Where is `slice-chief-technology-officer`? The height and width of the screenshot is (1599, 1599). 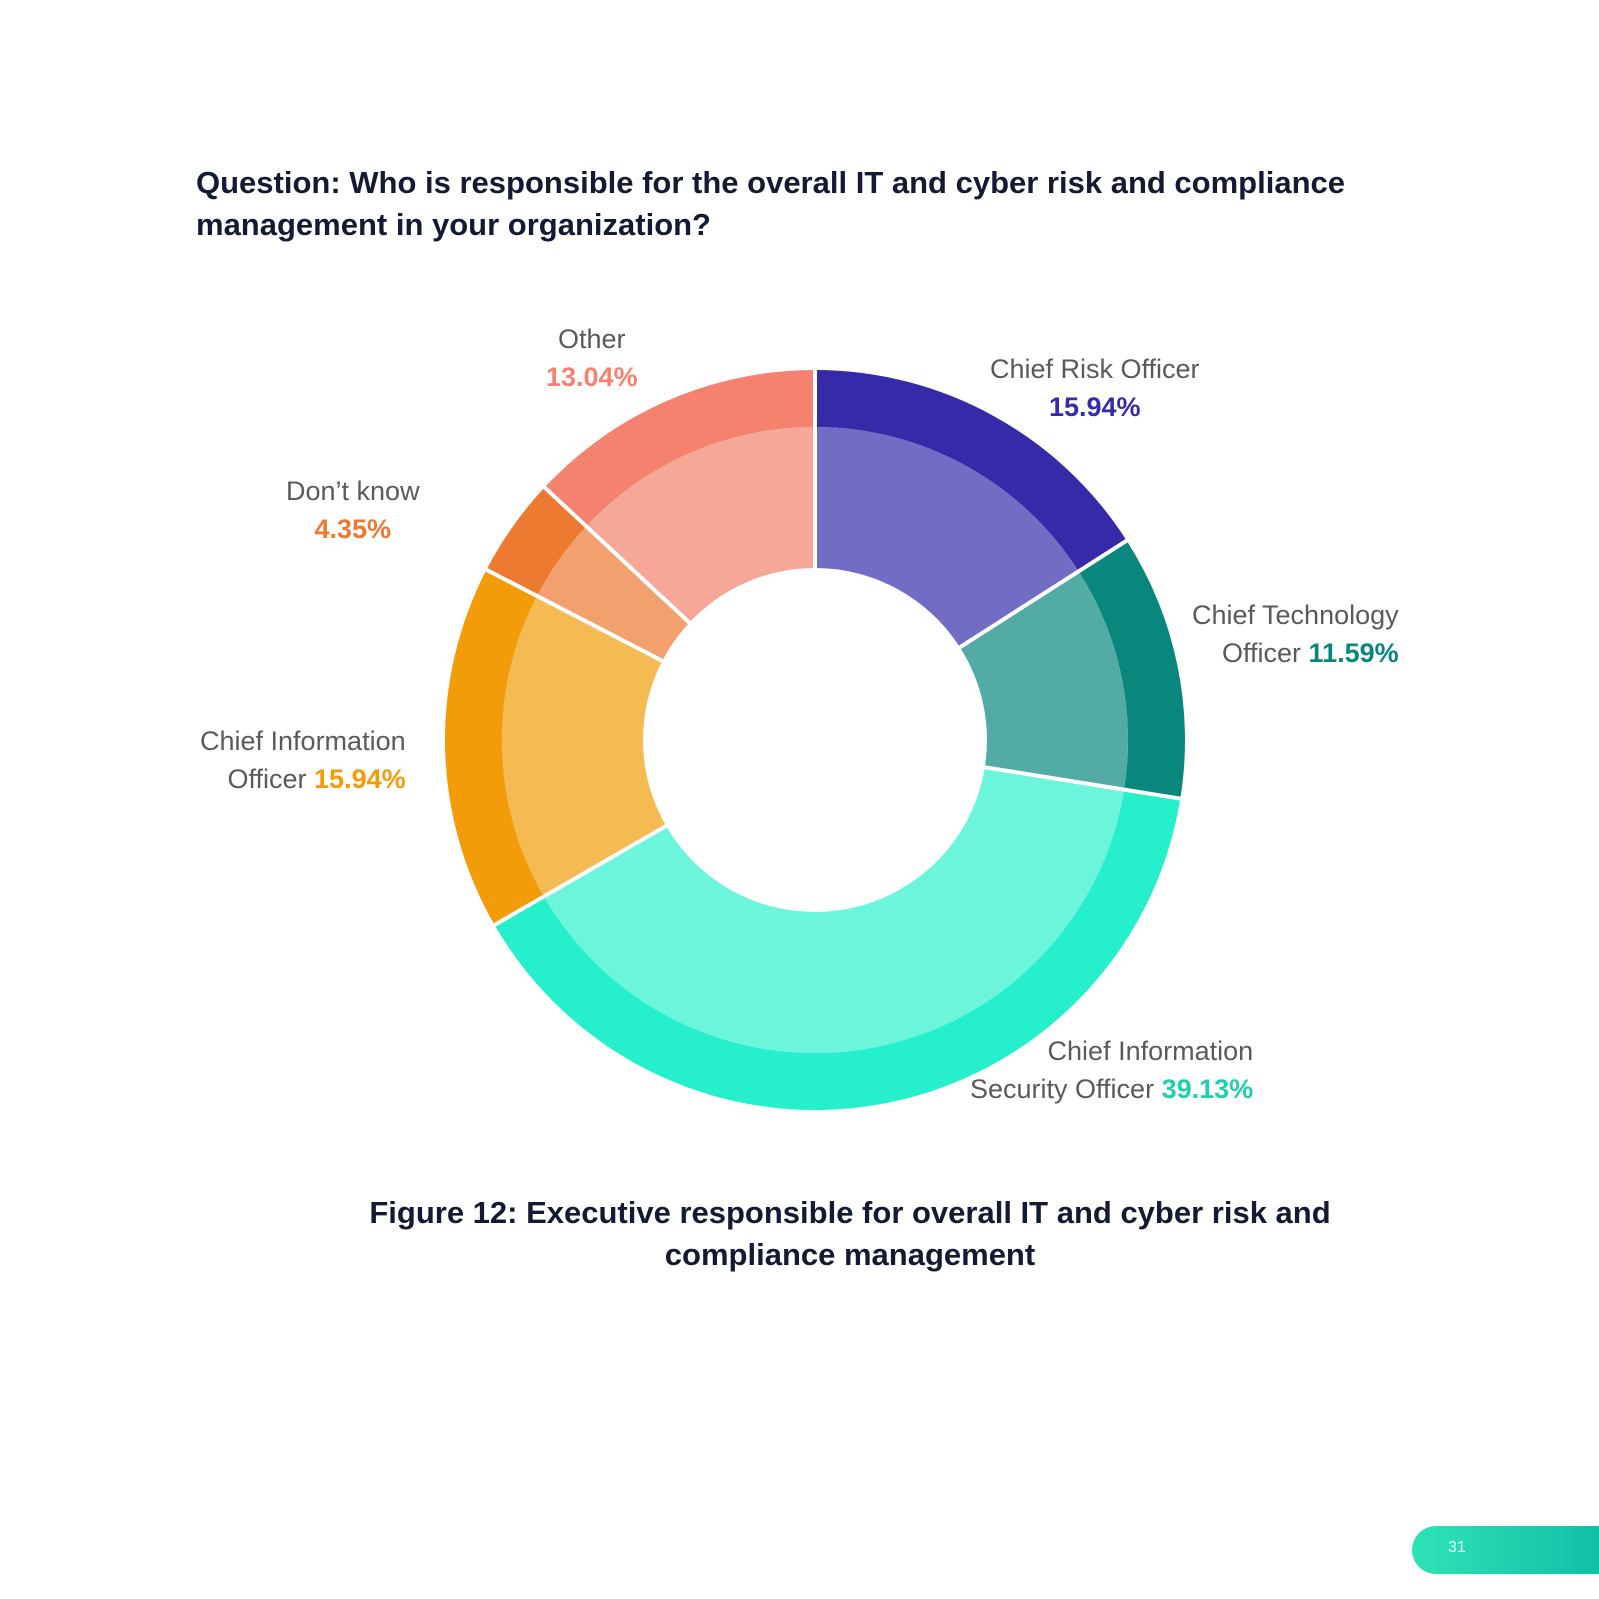
slice-chief-technology-officer is located at coordinates (1072, 669).